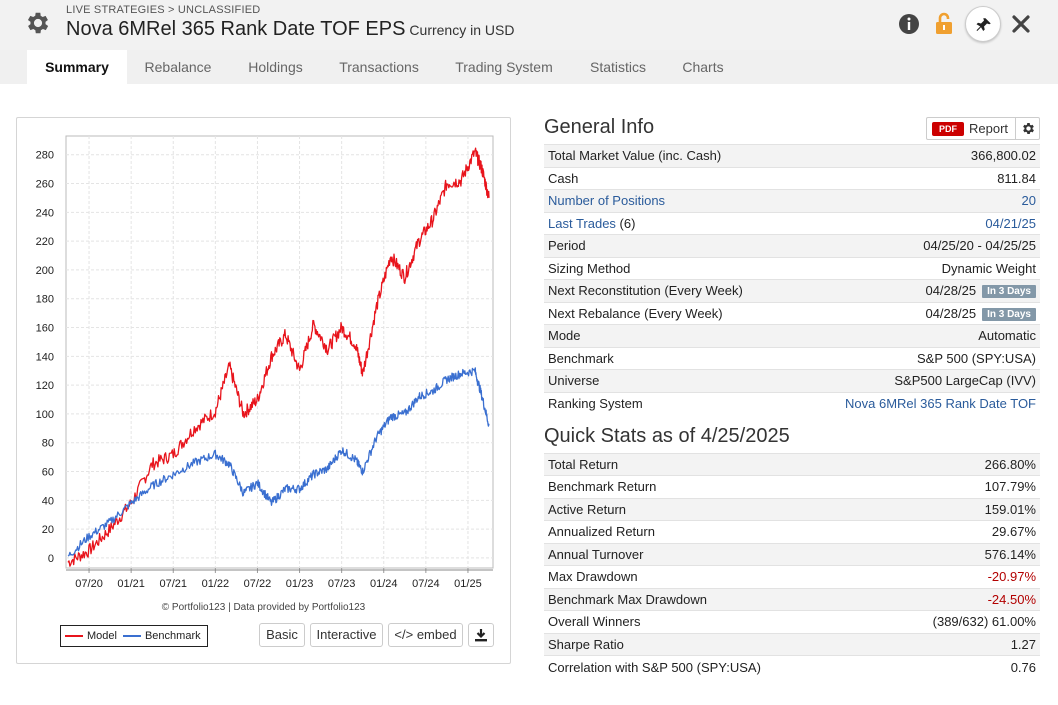  I want to click on table-row: Cash 811.84, so click(792, 178).